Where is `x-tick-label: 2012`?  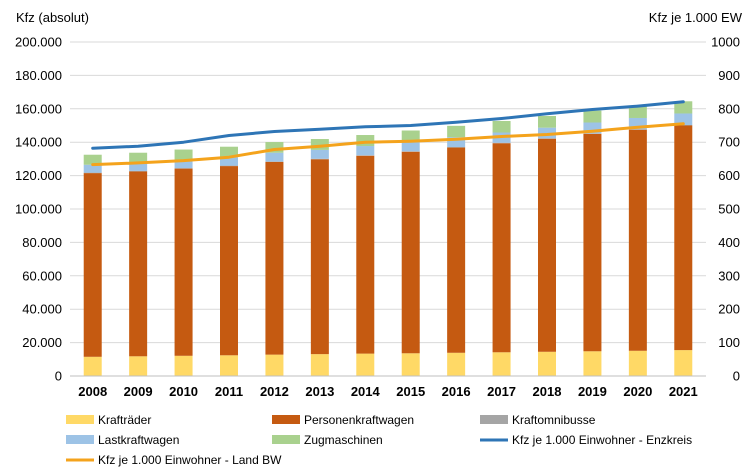 x-tick-label: 2012 is located at coordinates (274, 391).